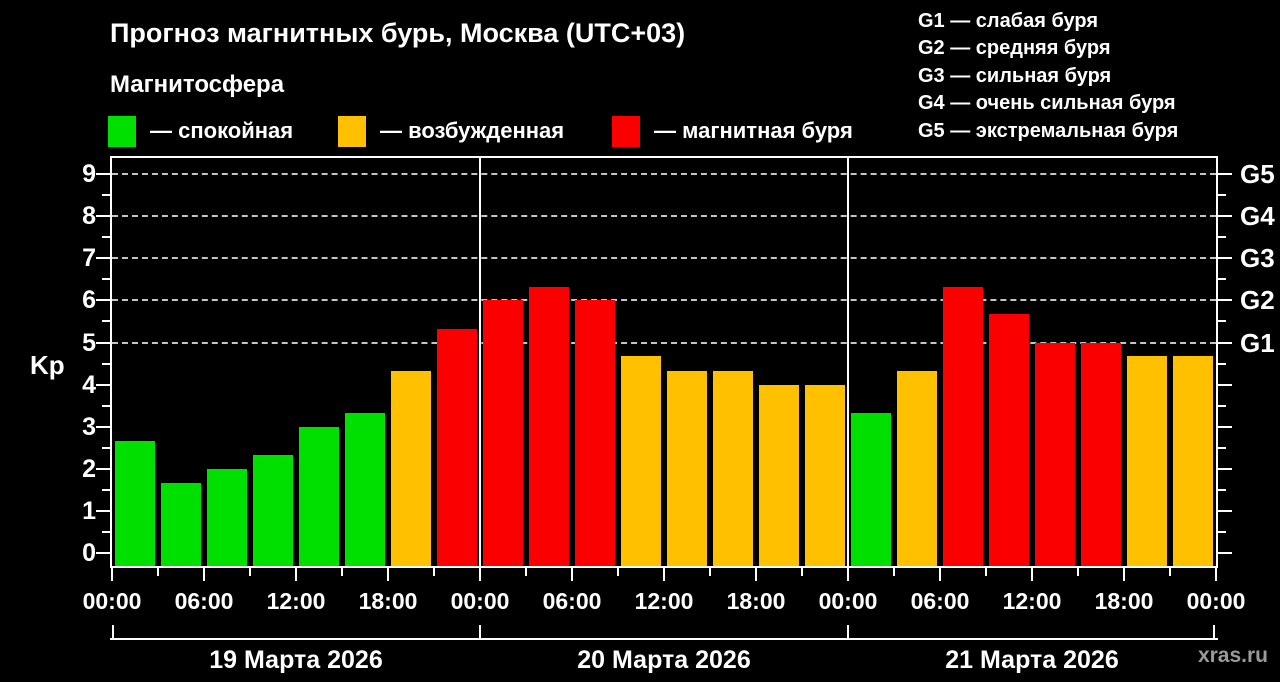 This screenshot has height=682, width=1280. What do you see at coordinates (641, 461) in the screenshot?
I see `kp-bar-day2-slot4` at bounding box center [641, 461].